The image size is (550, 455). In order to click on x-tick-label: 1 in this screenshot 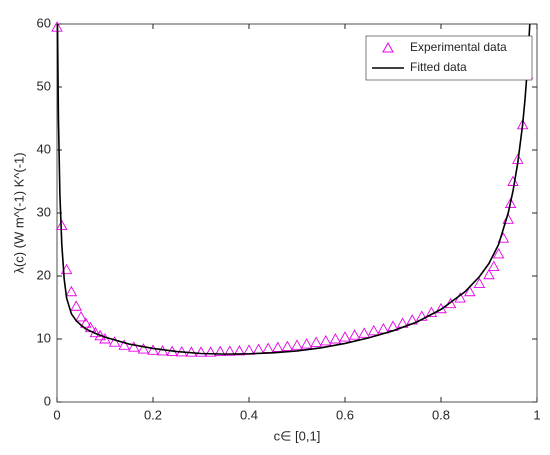, I will do `click(536, 414)`.